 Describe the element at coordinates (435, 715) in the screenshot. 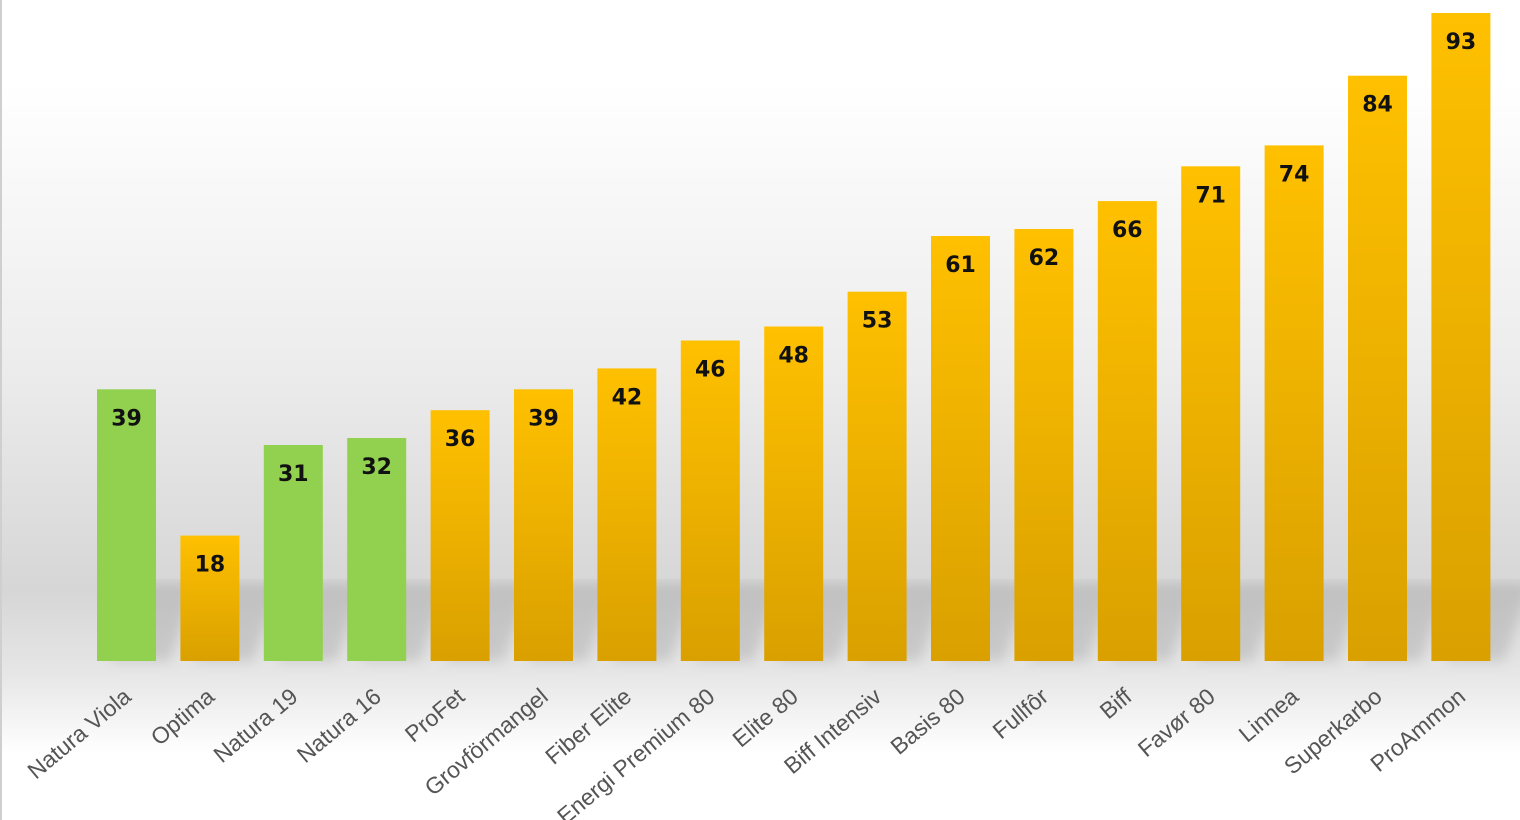

I see `category-label: ProFet` at that location.